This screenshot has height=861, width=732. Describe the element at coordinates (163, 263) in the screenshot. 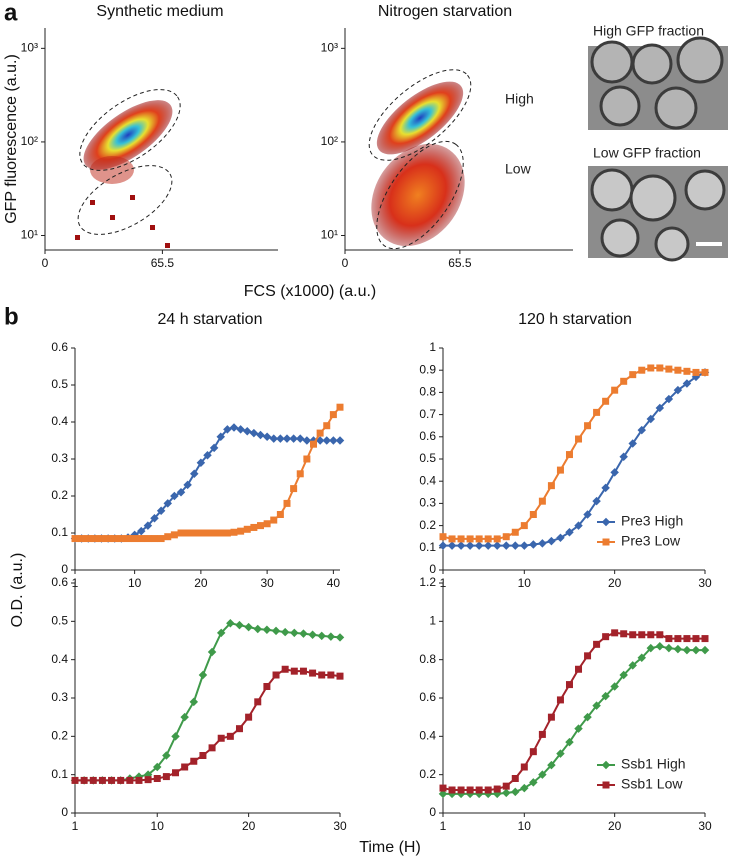

I see `x-tick-label: 65.5` at that location.